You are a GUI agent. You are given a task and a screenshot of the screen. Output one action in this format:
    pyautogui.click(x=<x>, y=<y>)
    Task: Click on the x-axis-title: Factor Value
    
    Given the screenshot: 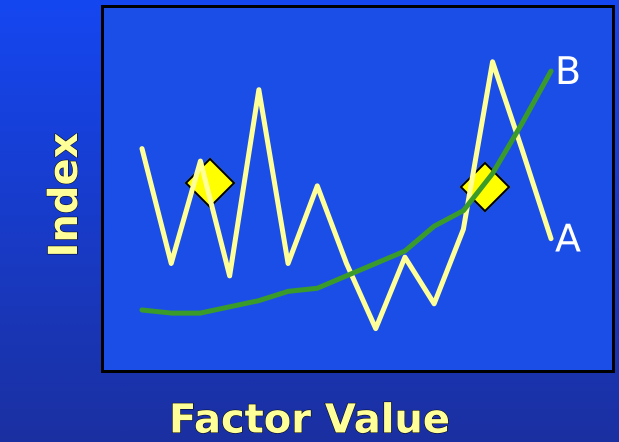 What is the action you would take?
    pyautogui.click(x=309, y=419)
    